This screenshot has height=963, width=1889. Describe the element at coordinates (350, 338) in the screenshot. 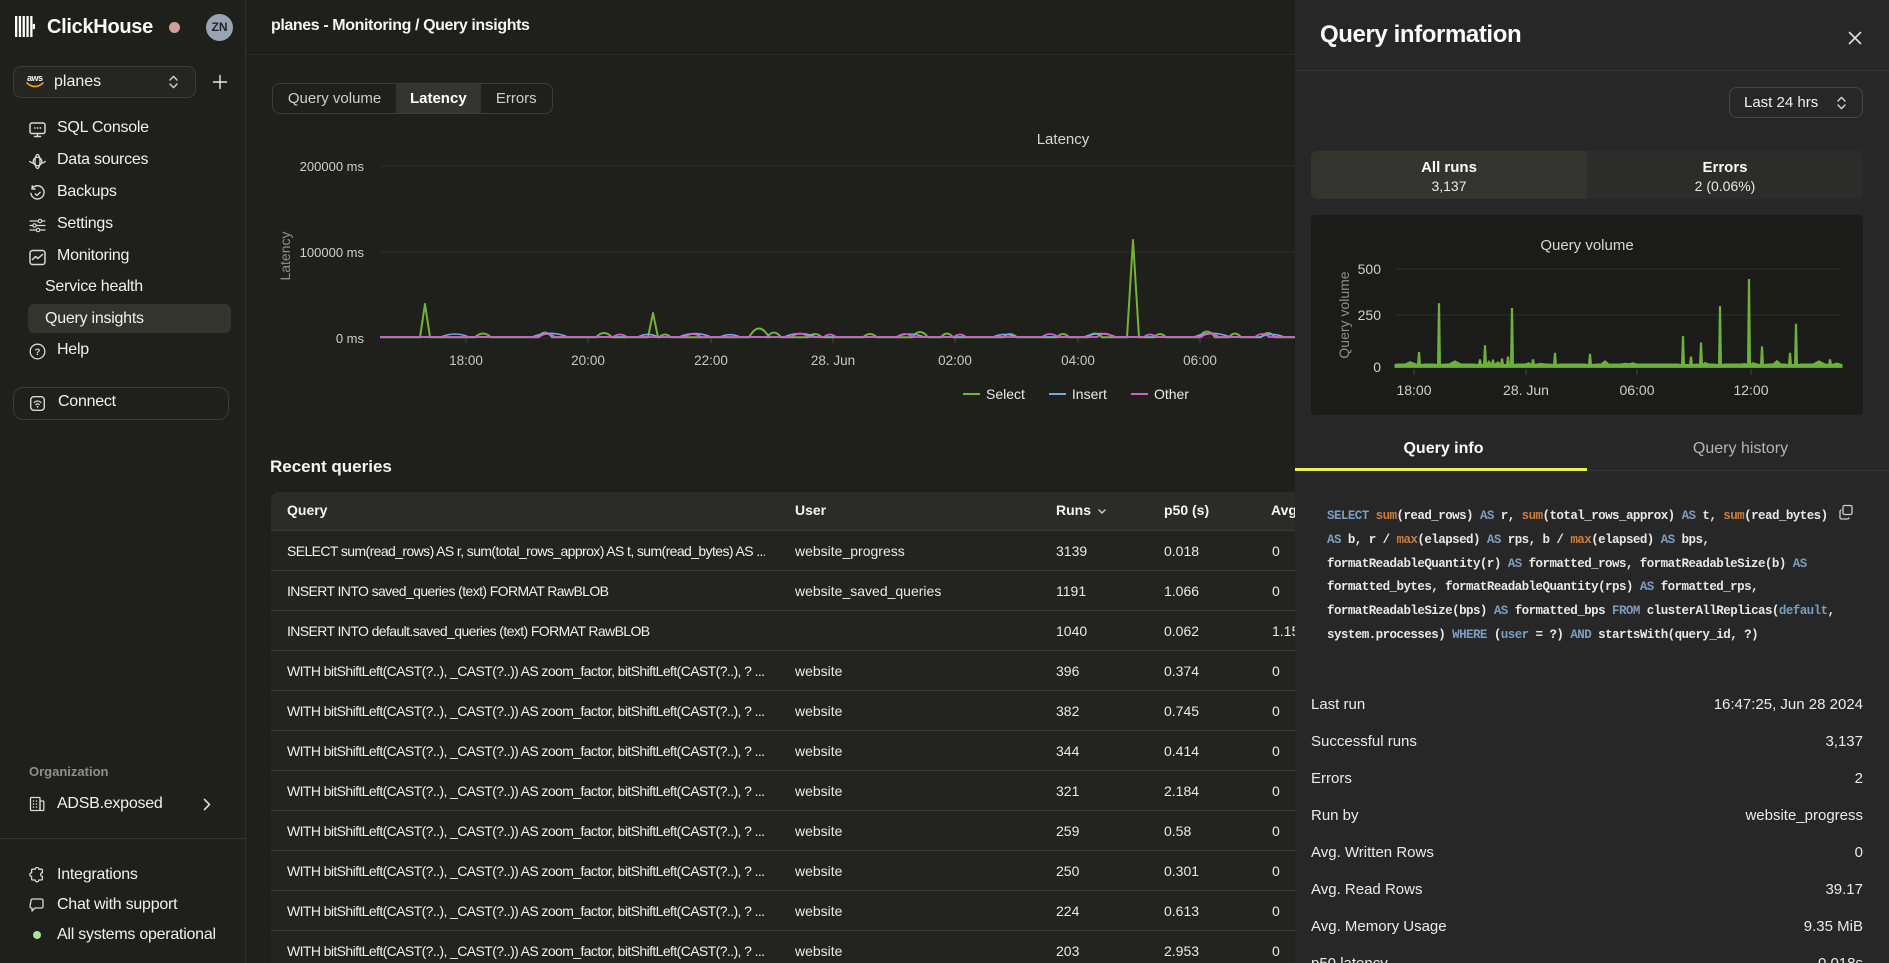

I see `svg-text: 0 ms` at that location.